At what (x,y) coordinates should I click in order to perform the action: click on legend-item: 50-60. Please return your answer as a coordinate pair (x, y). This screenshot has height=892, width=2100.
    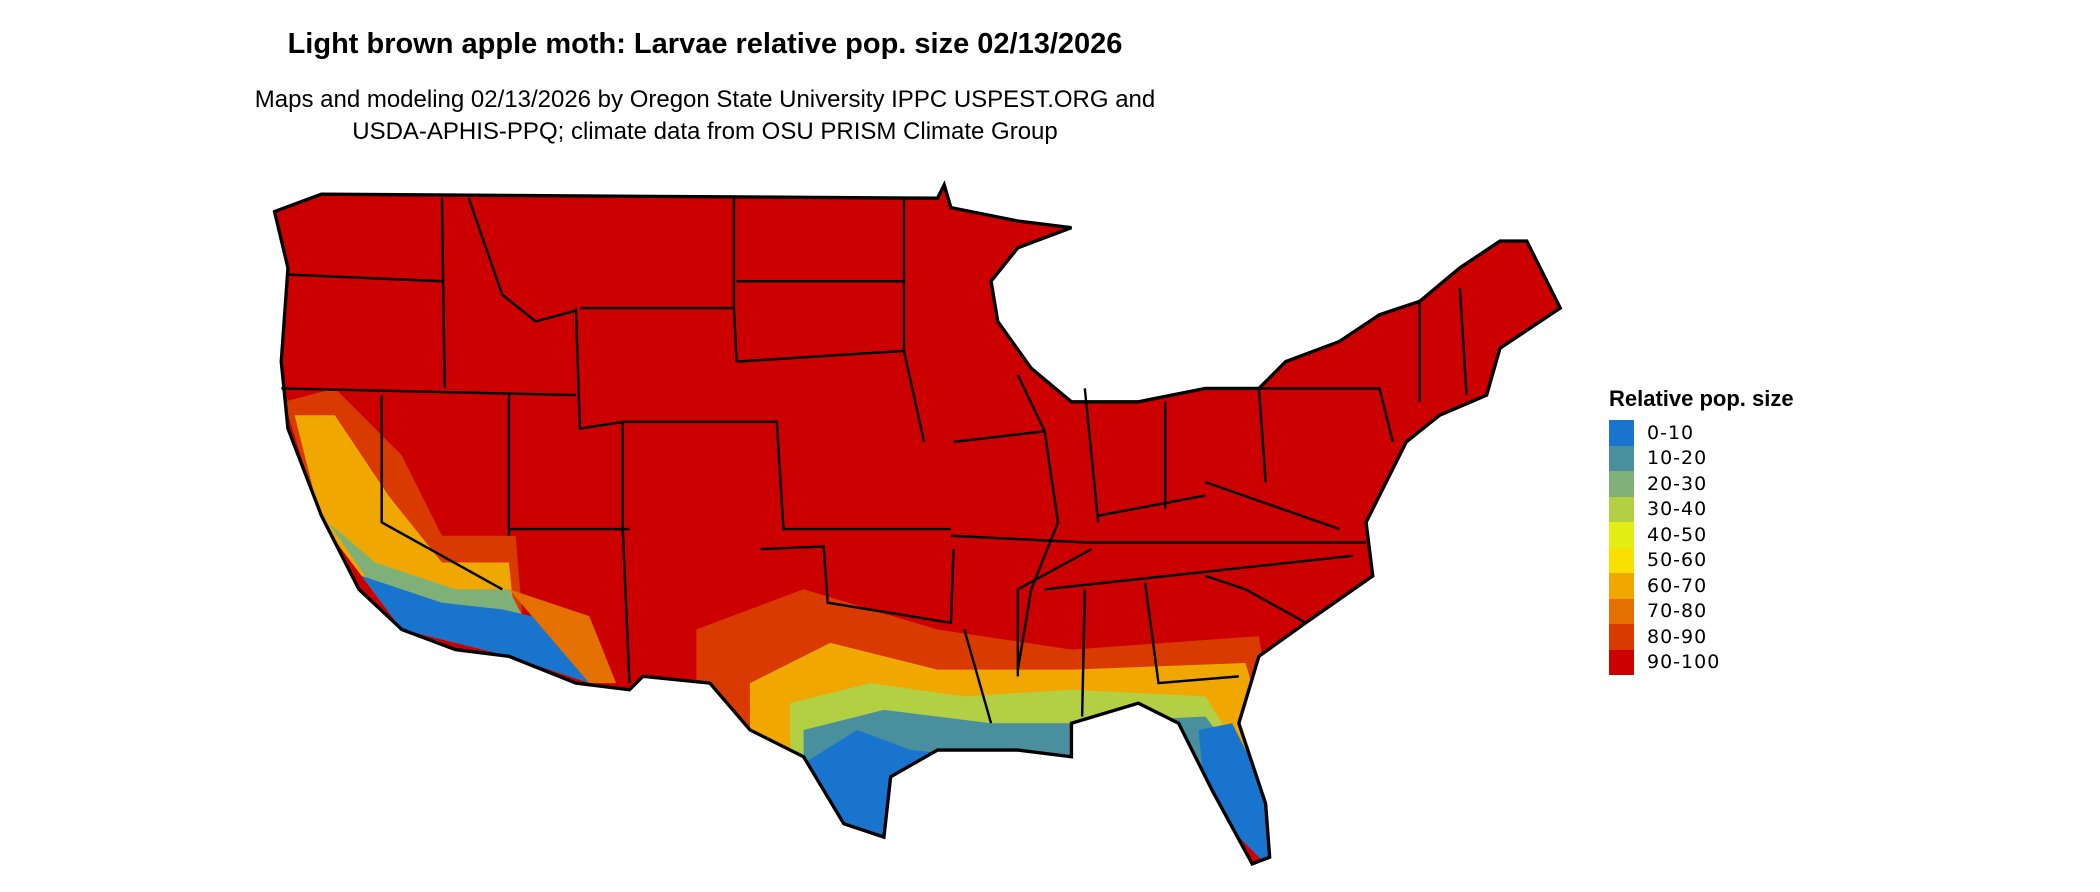
    Looking at the image, I should click on (1701, 560).